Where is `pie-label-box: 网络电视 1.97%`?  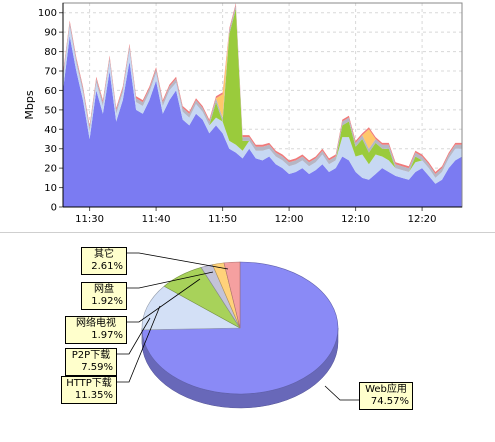
pie-label-box: 网络电视 1.97% is located at coordinates (96, 330).